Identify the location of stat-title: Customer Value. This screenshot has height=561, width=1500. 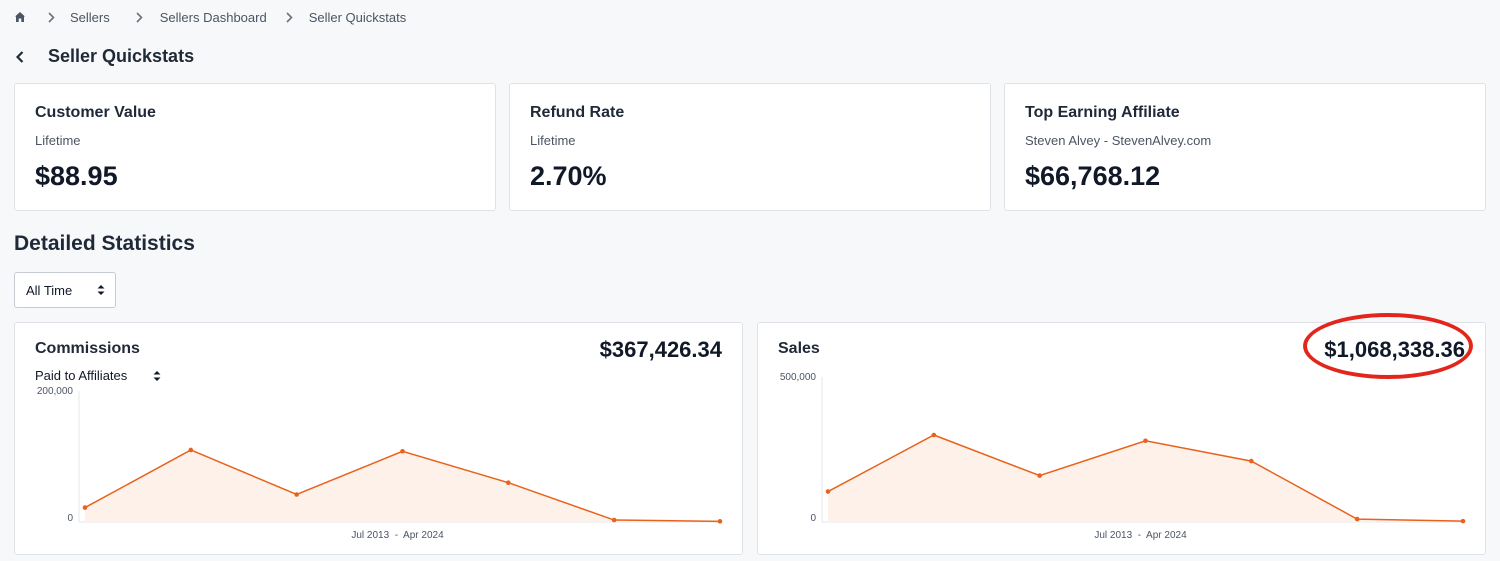
(95, 112).